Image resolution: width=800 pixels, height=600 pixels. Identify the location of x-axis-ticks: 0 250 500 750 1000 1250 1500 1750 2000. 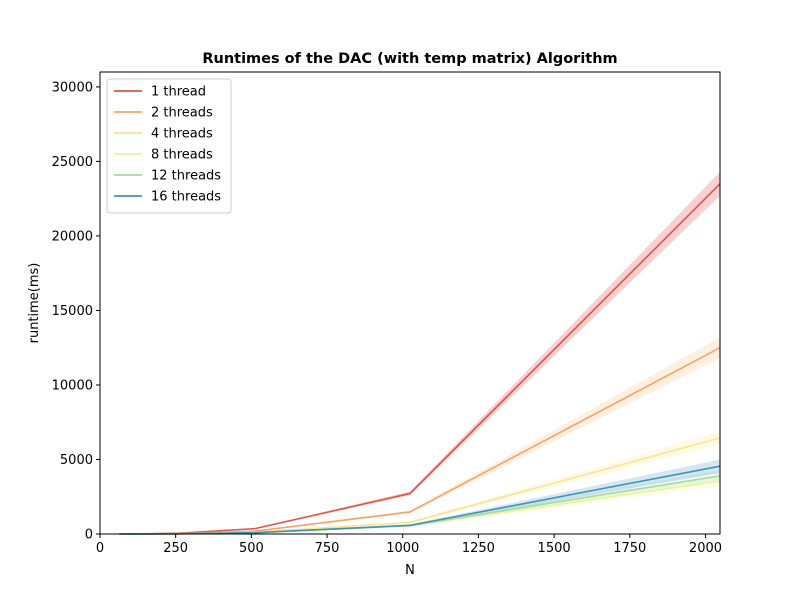
(409, 545).